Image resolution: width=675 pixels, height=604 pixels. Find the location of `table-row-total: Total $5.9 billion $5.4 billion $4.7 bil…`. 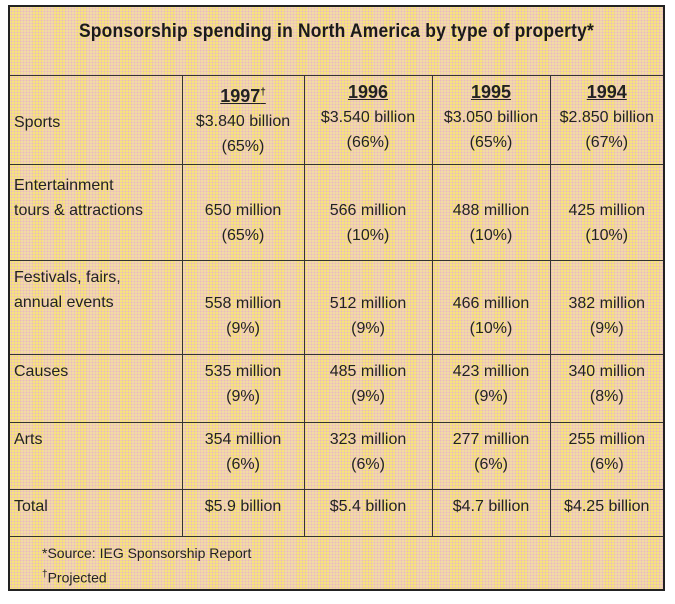

table-row-total: Total $5.9 billion $5.4 billion $4.7 bil… is located at coordinates (336, 513).